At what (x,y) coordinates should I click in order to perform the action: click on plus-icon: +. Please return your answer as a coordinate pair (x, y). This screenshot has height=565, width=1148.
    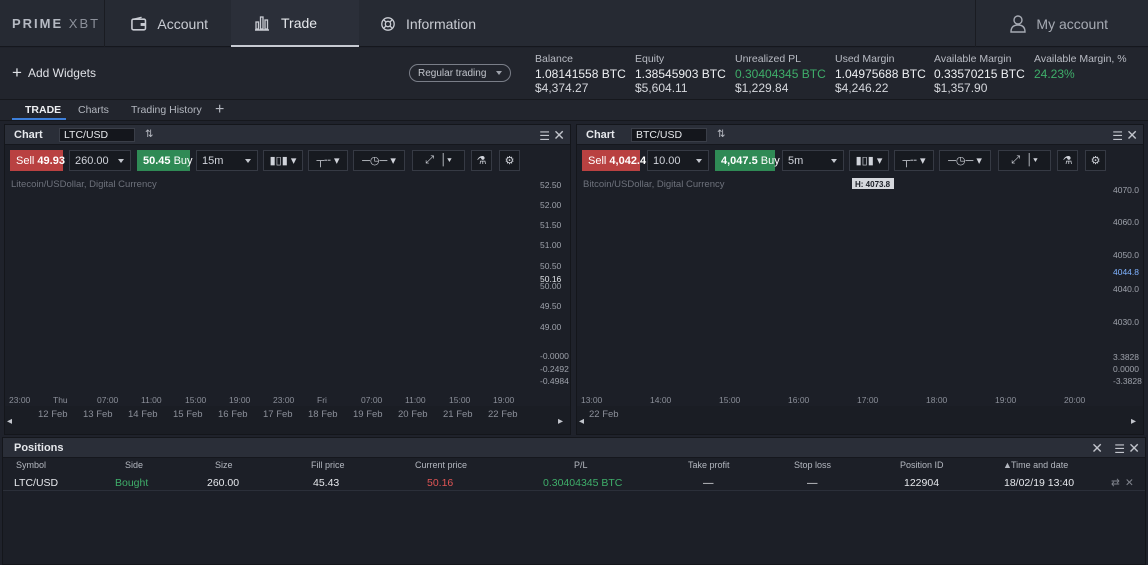
    Looking at the image, I should click on (17, 72).